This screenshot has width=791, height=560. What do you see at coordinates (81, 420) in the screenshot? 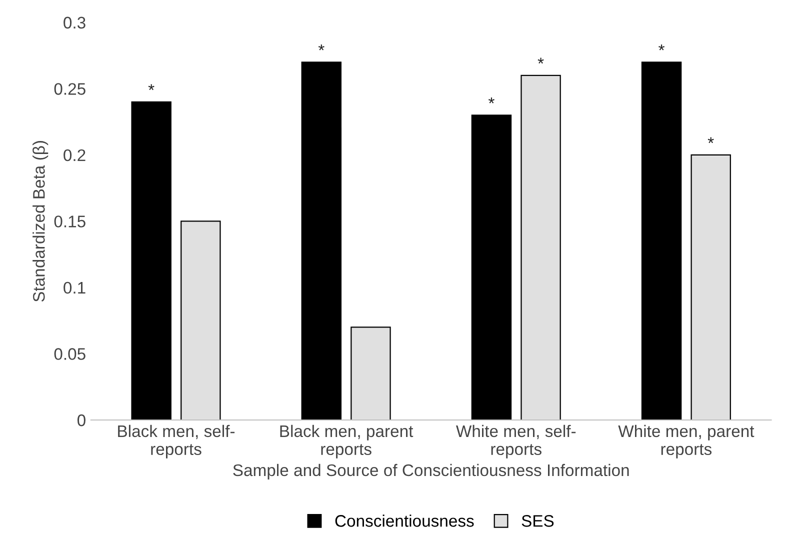
I see `y-tick-label: 0` at bounding box center [81, 420].